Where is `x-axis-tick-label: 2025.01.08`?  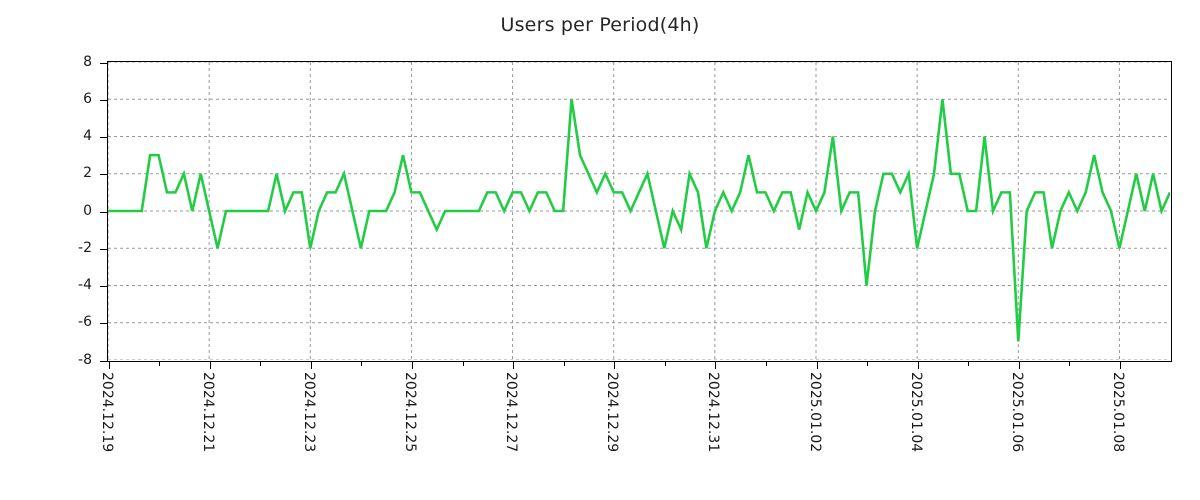 x-axis-tick-label: 2025.01.08 is located at coordinates (1117, 412).